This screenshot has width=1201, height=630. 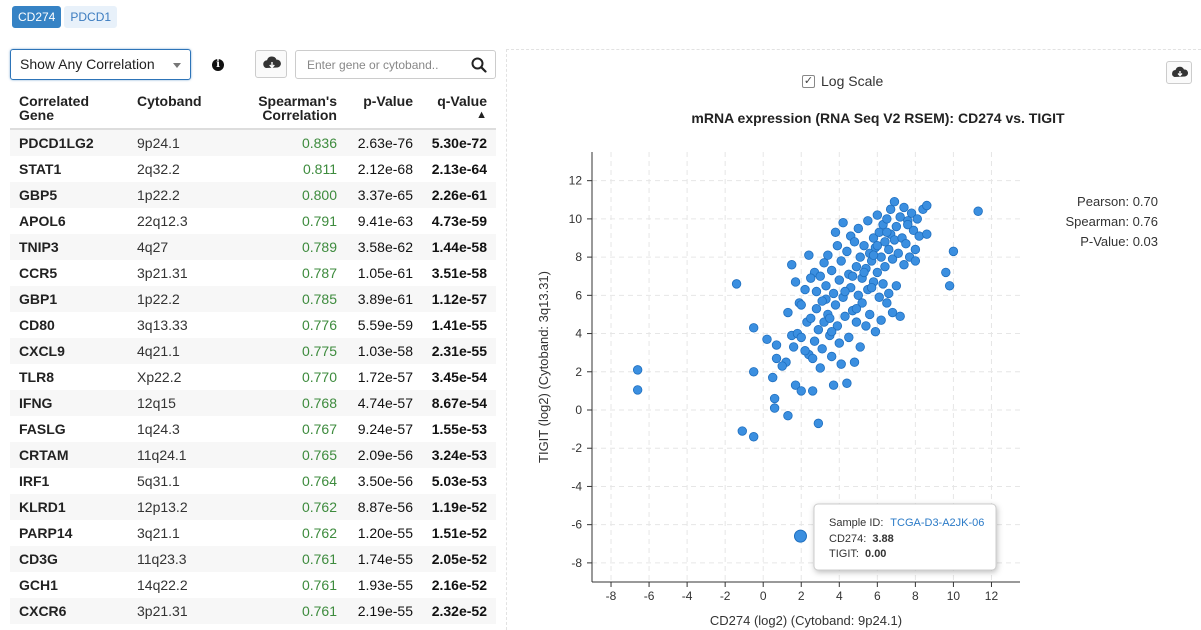 I want to click on table-row: CCR5 3p21.31 0.787 1.05e-61 3.51e-58, so click(x=253, y=273).